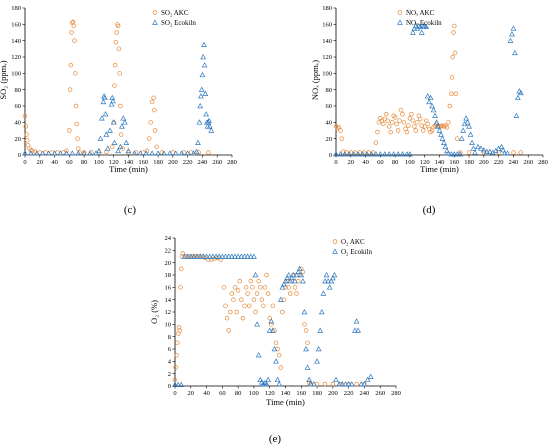 The image size is (550, 446). Describe the element at coordinates (543, 162) in the screenshot. I see `x-tick-label: 280` at that location.